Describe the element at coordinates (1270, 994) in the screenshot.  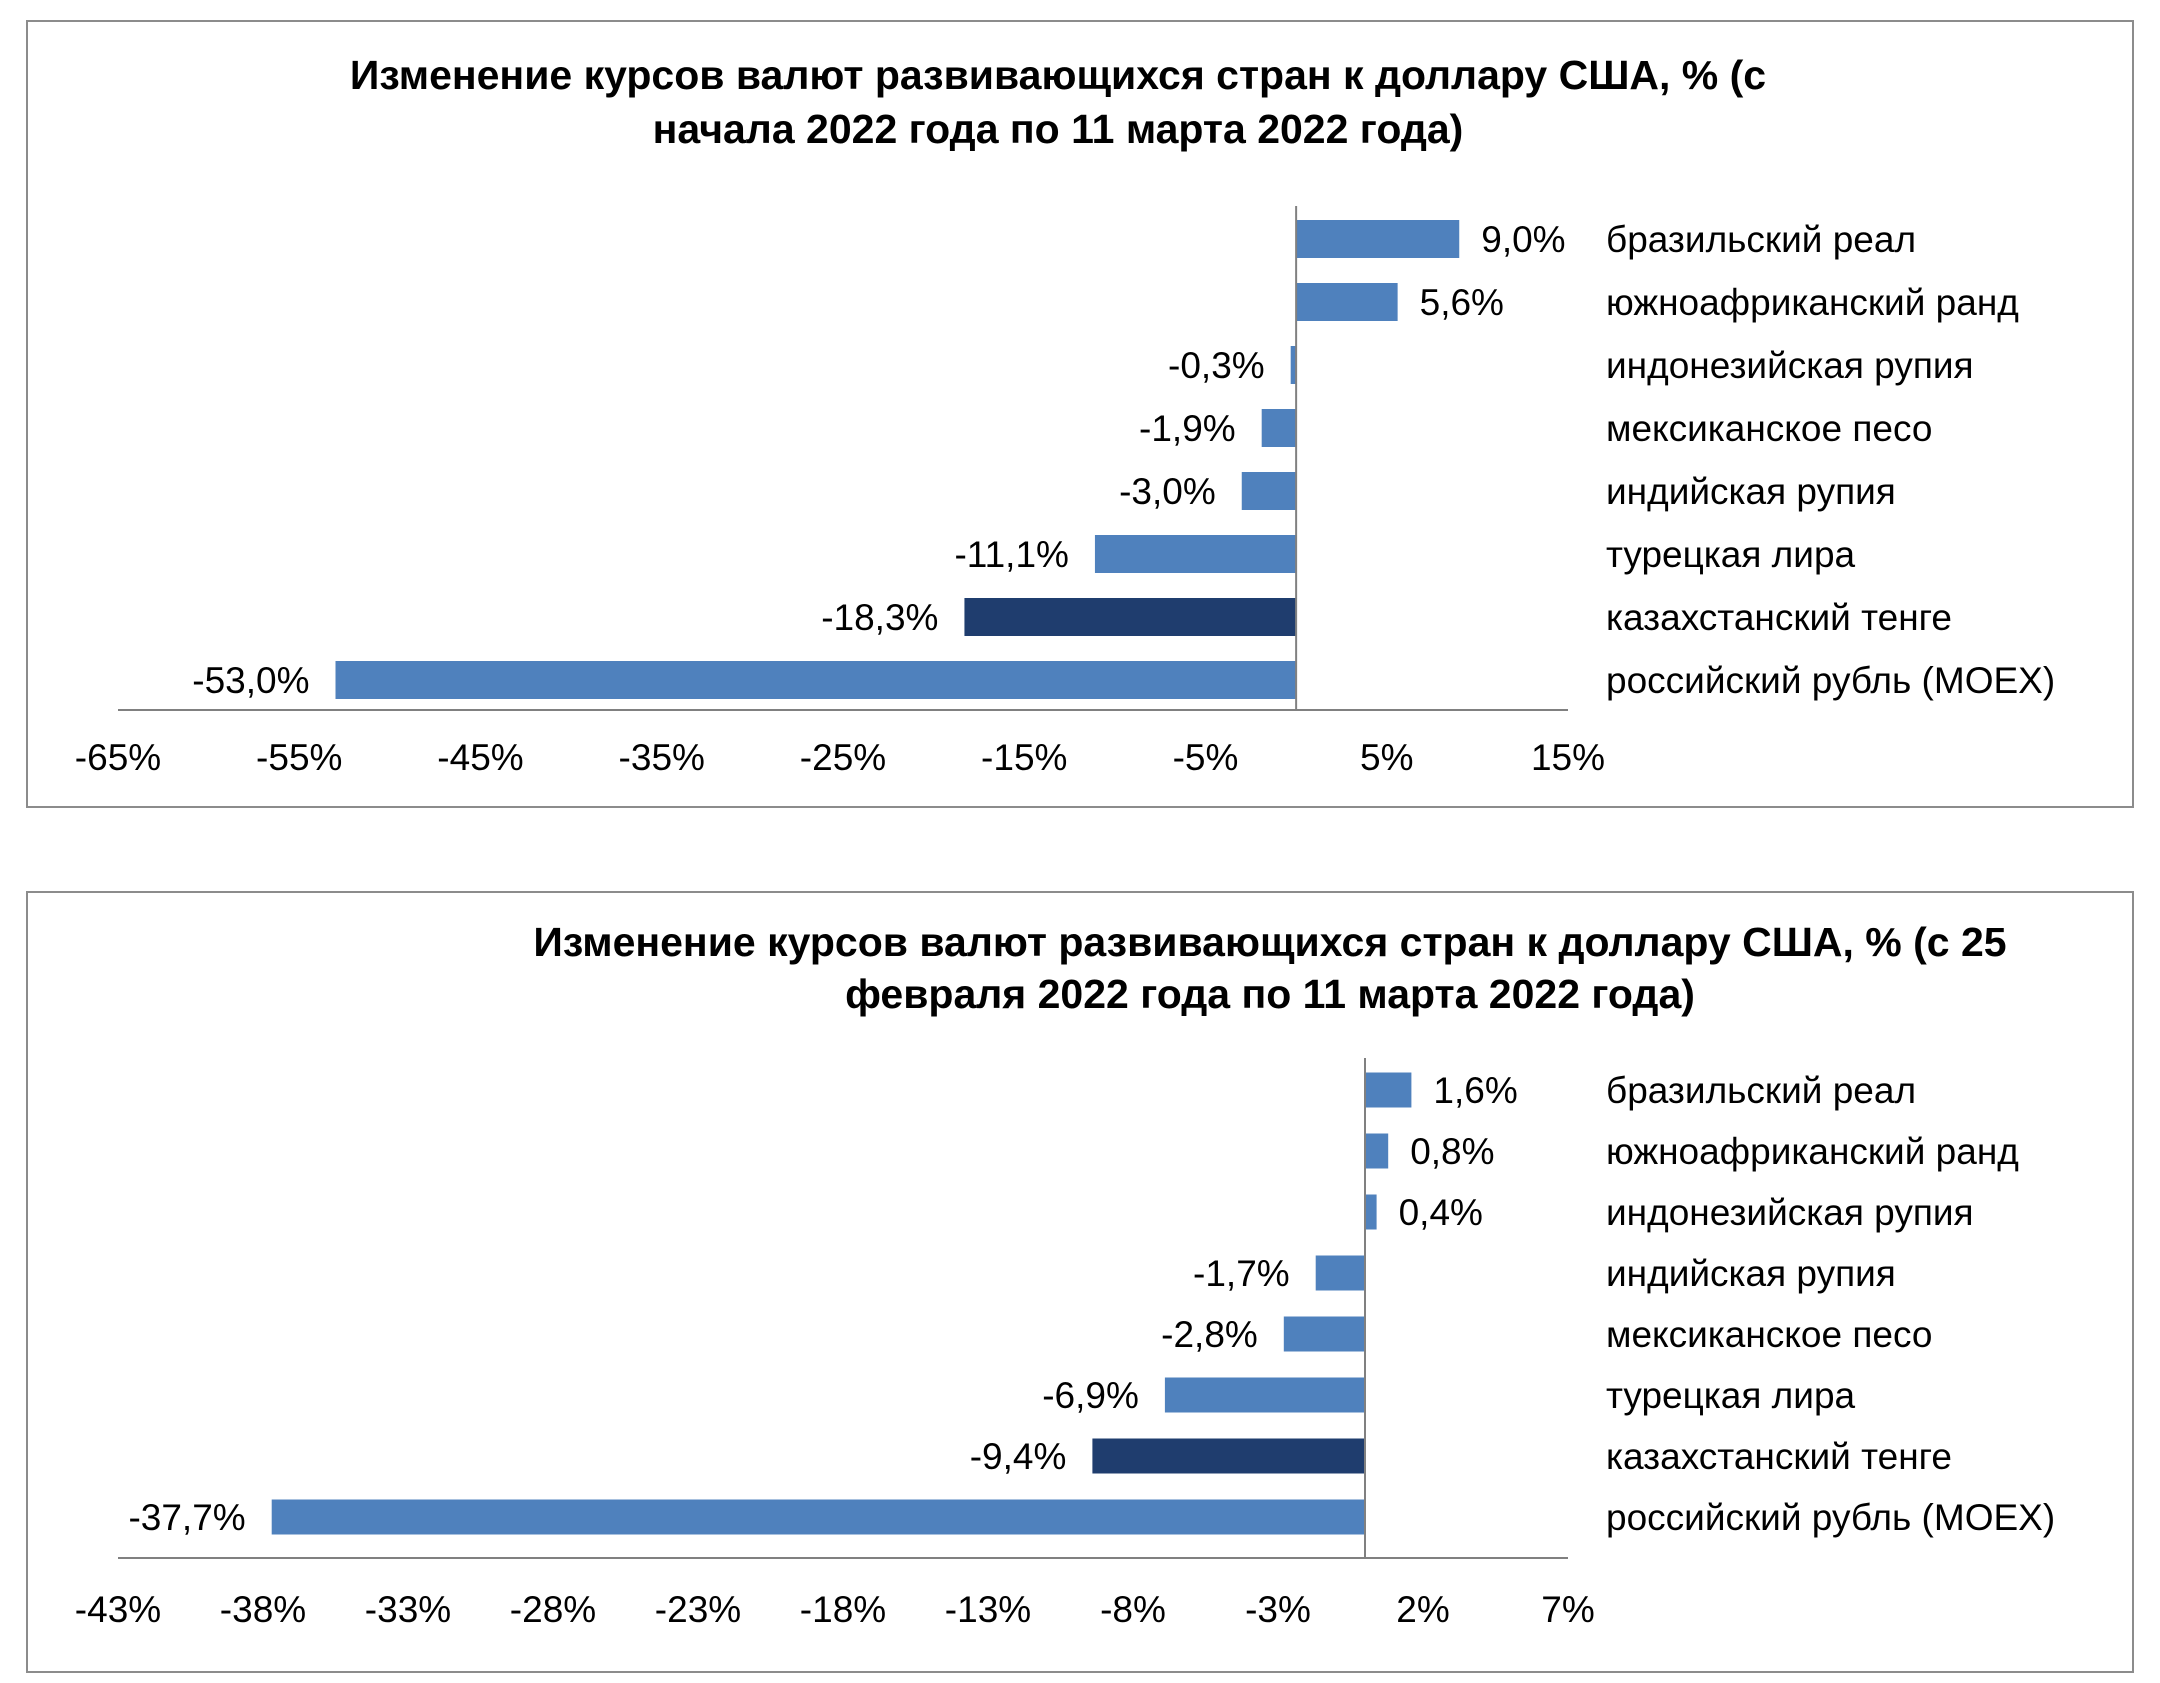
I see `chart-title-line: февраля 2022 года по 11 марта 2022 года)` at that location.